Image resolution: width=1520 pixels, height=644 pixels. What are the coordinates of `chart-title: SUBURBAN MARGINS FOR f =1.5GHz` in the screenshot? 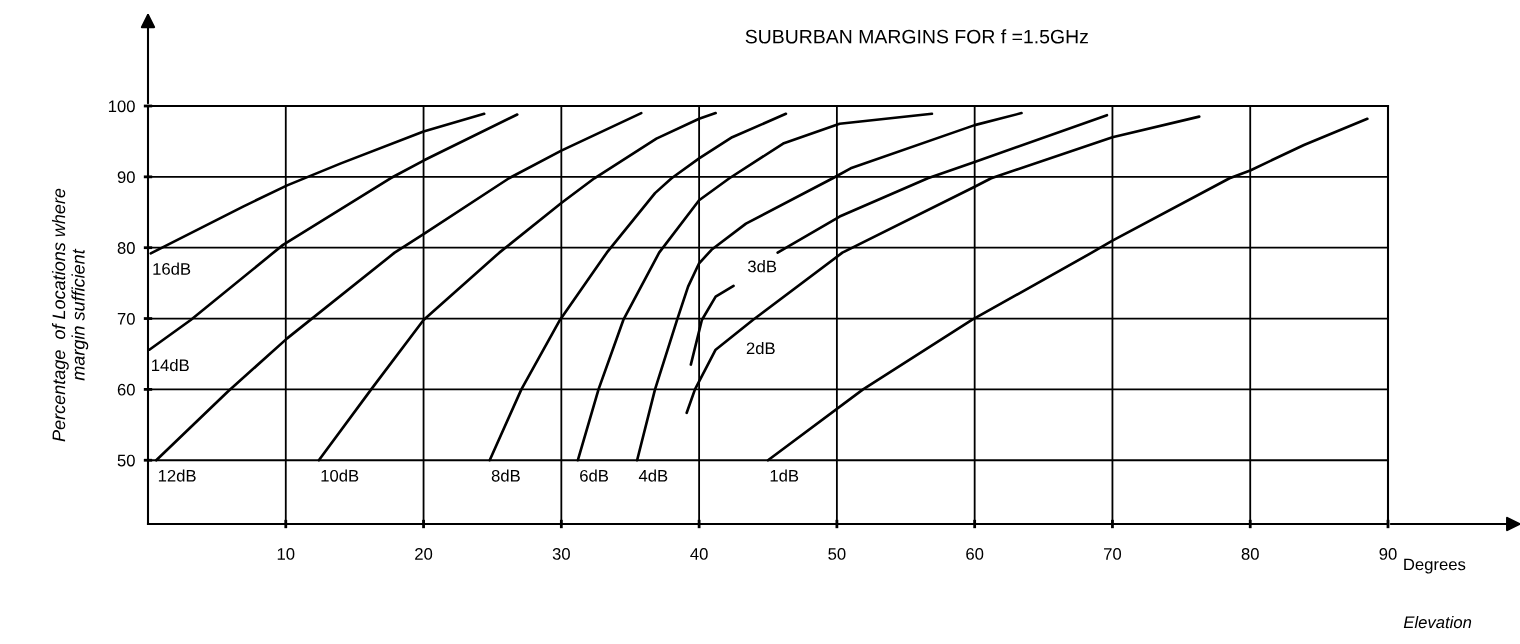 It's located at (916, 36).